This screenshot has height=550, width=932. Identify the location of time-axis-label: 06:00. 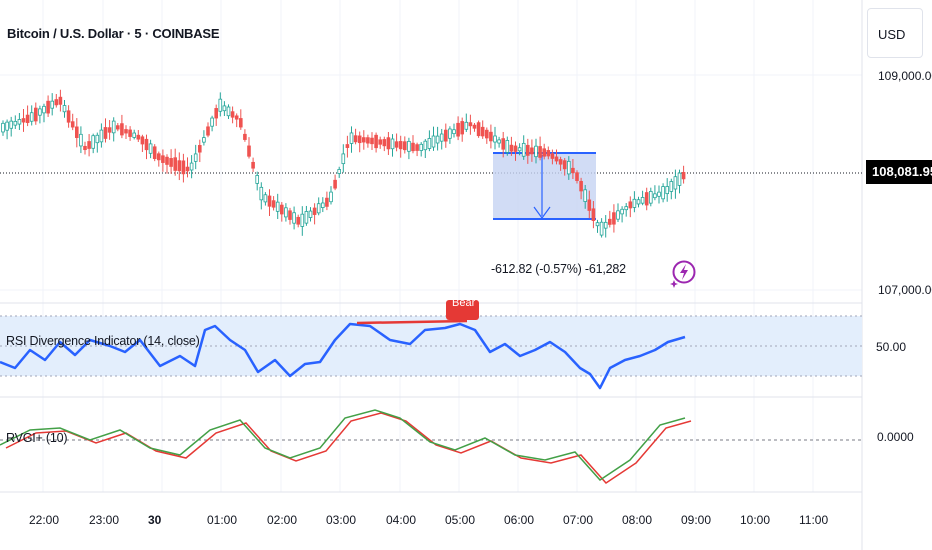
(519, 520).